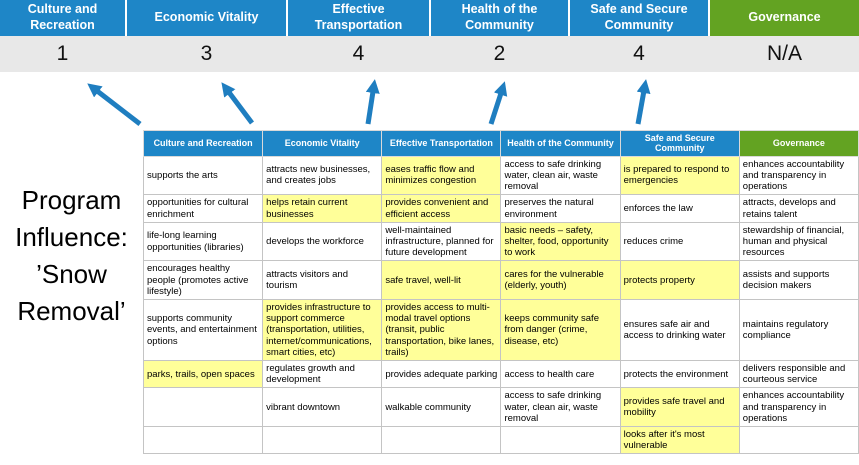 This screenshot has height=465, width=859. Describe the element at coordinates (679, 241) in the screenshot. I see `matrix-cell: reduces crime` at that location.